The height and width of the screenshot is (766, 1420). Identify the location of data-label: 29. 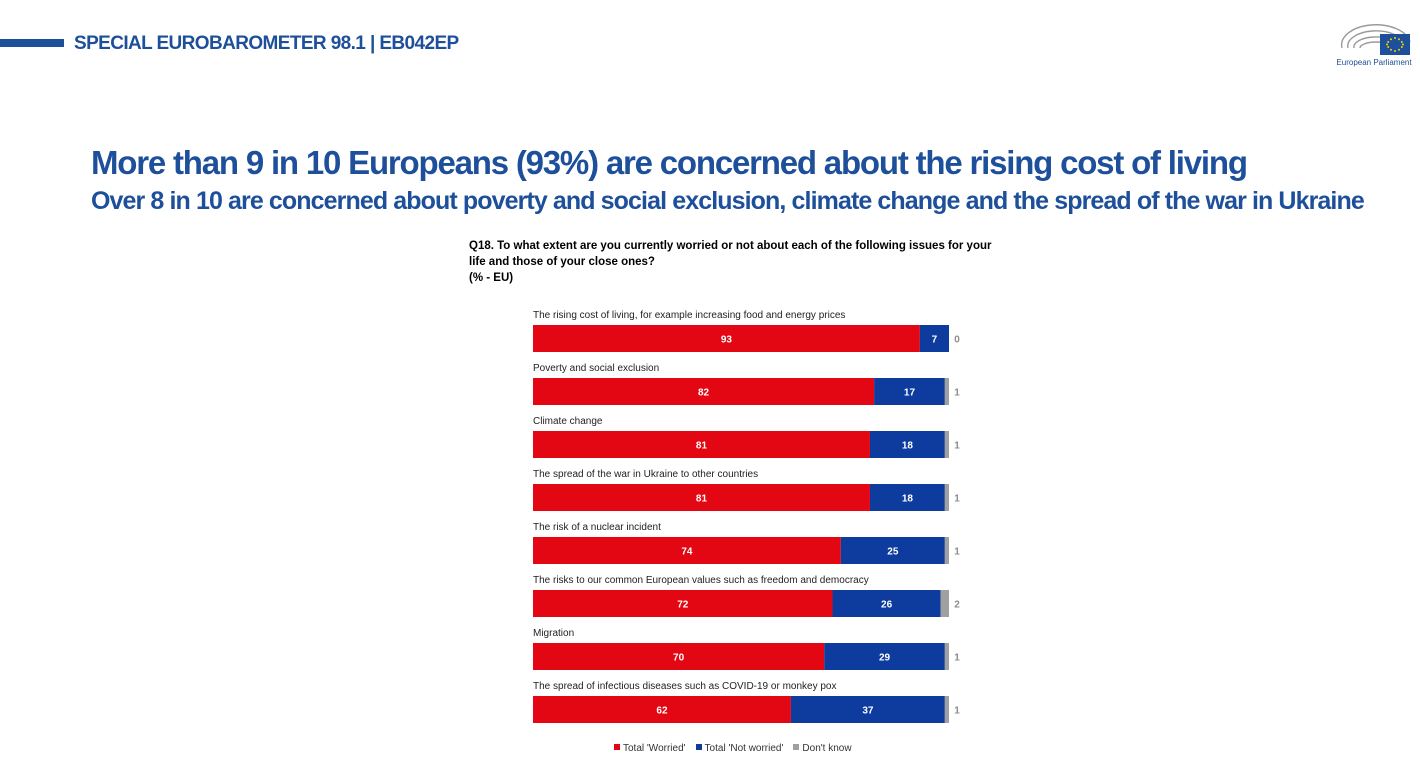
(885, 658).